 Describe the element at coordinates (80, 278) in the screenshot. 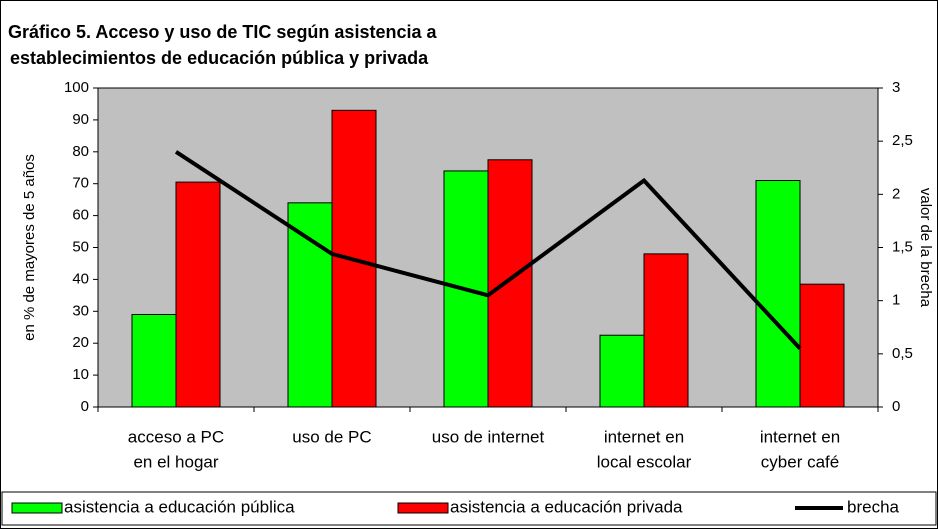

I see `y-tick-label: 40` at that location.